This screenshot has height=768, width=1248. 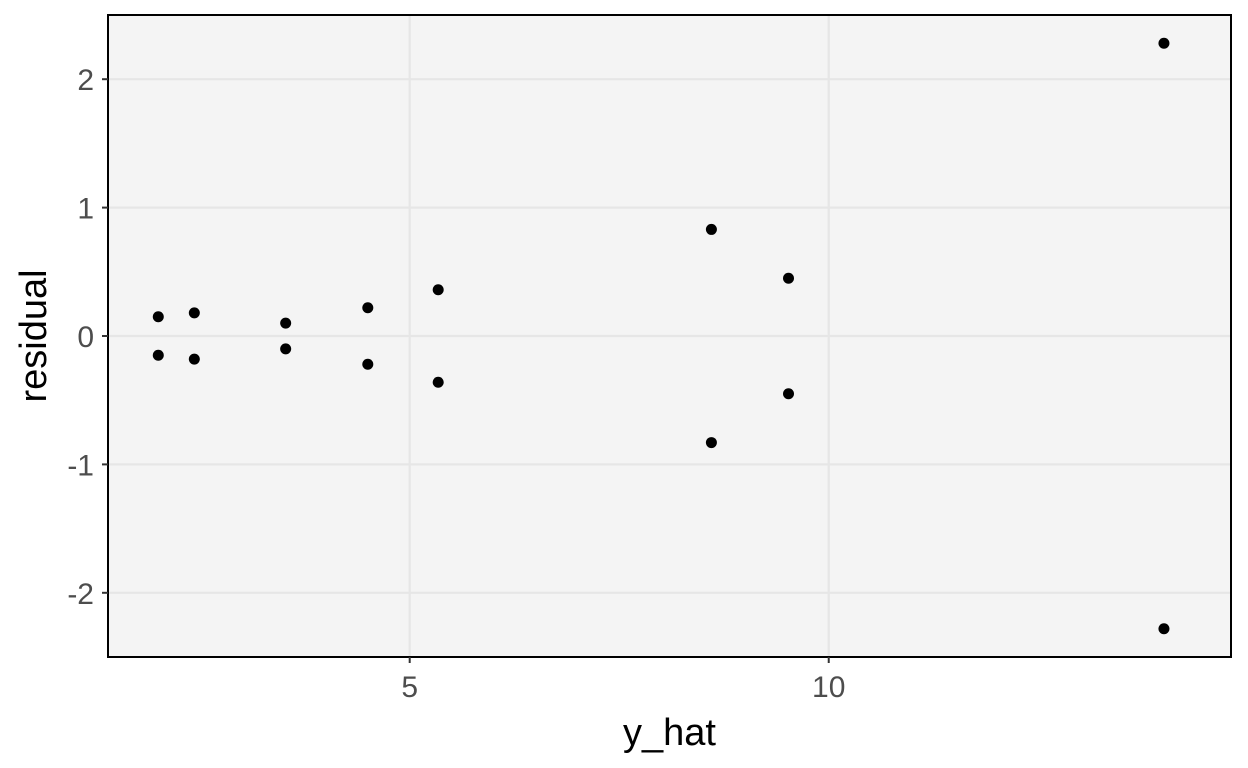 I want to click on x-axis-title: y_hat, so click(x=669, y=733).